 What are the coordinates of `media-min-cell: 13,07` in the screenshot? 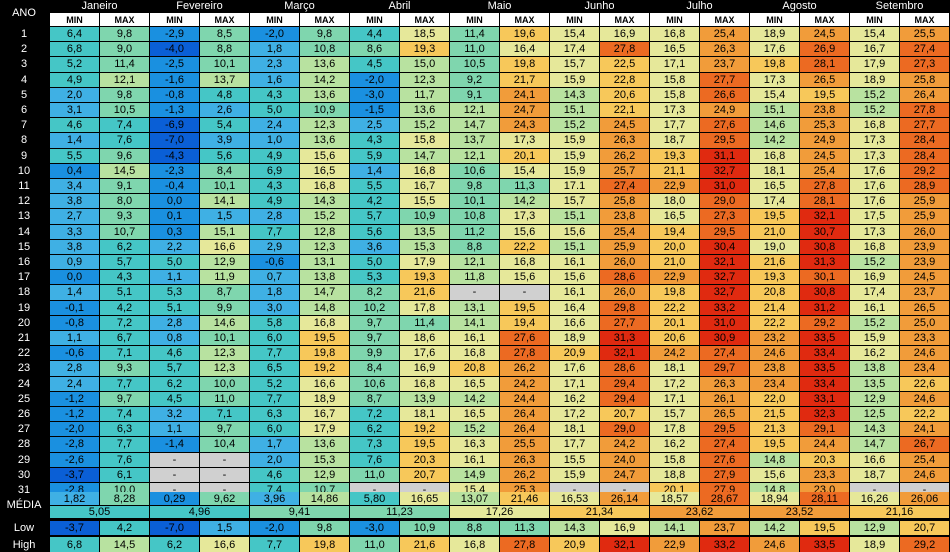 It's located at (474, 498).